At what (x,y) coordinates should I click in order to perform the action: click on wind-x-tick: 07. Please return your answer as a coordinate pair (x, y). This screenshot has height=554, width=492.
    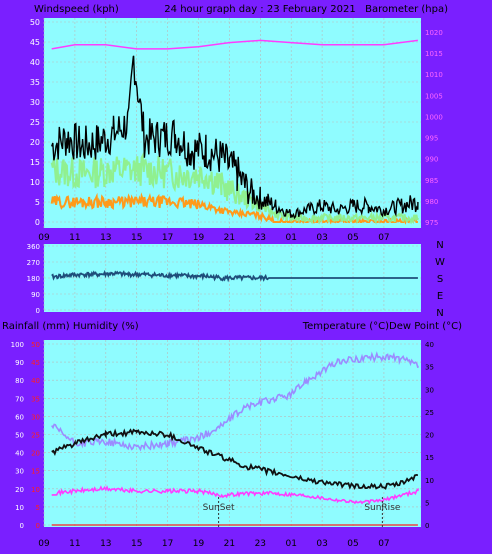
    Looking at the image, I should click on (383, 238).